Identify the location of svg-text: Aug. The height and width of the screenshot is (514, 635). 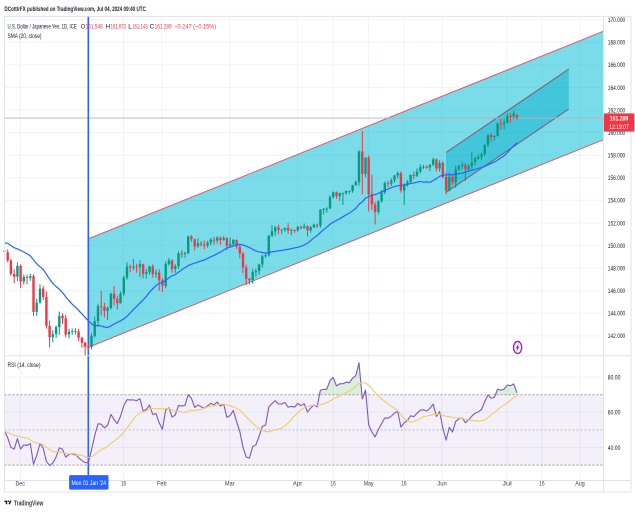
(580, 483).